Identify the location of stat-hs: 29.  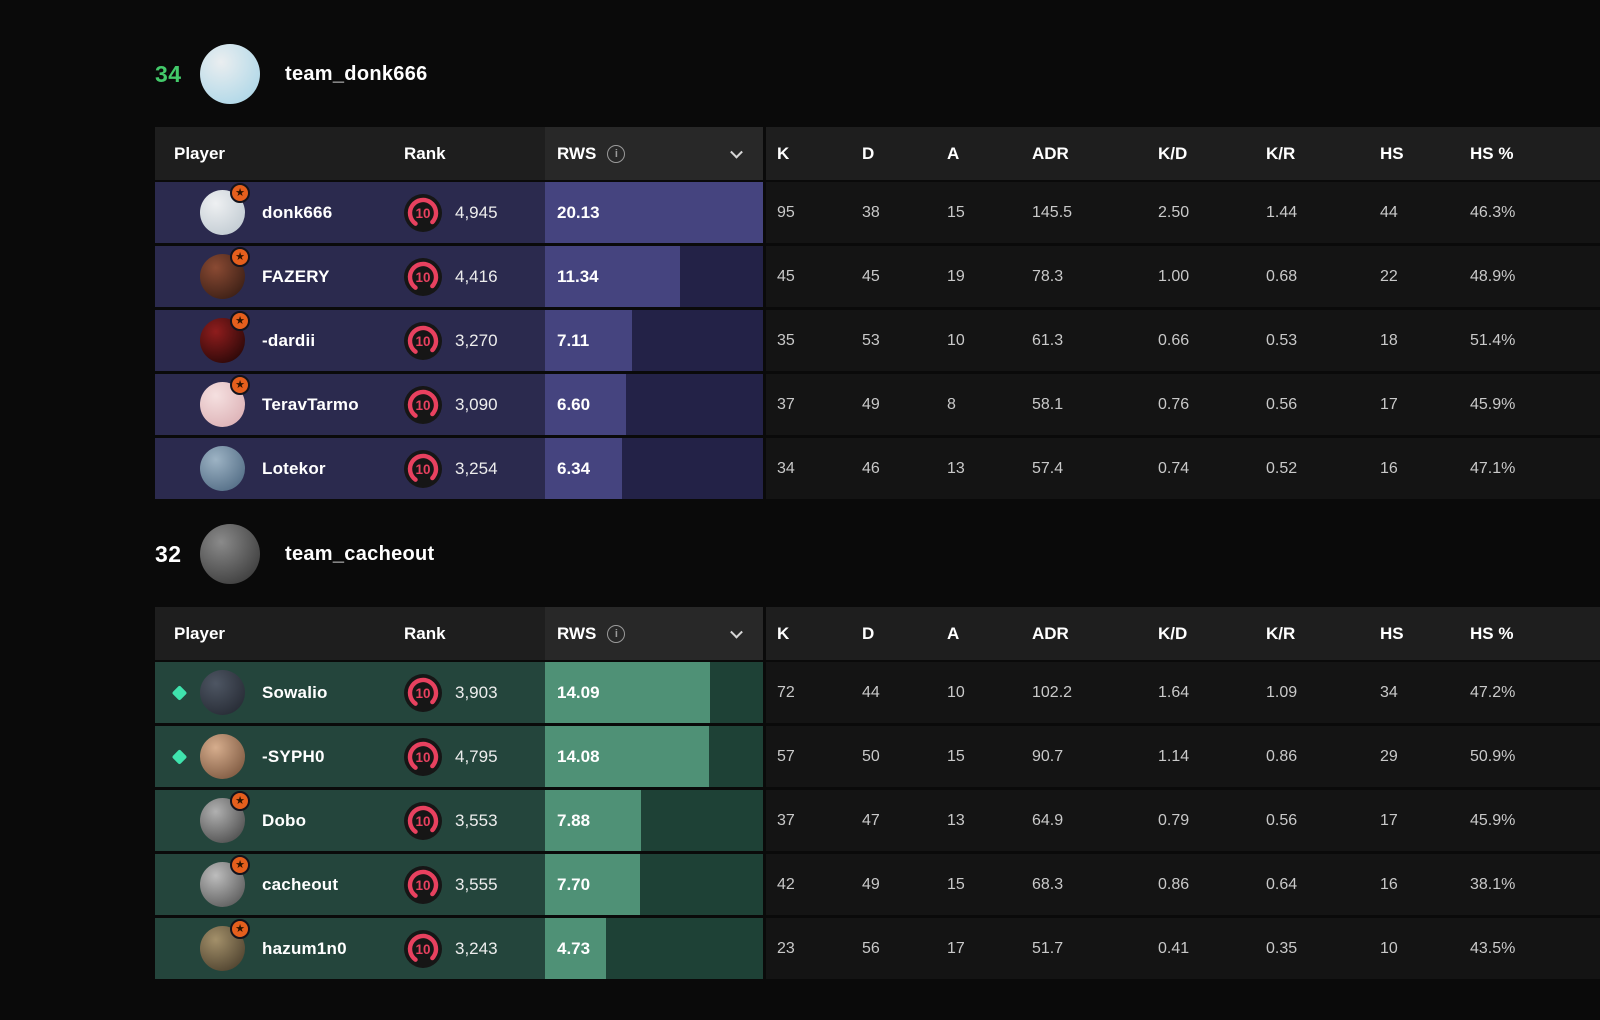
(1411, 756).